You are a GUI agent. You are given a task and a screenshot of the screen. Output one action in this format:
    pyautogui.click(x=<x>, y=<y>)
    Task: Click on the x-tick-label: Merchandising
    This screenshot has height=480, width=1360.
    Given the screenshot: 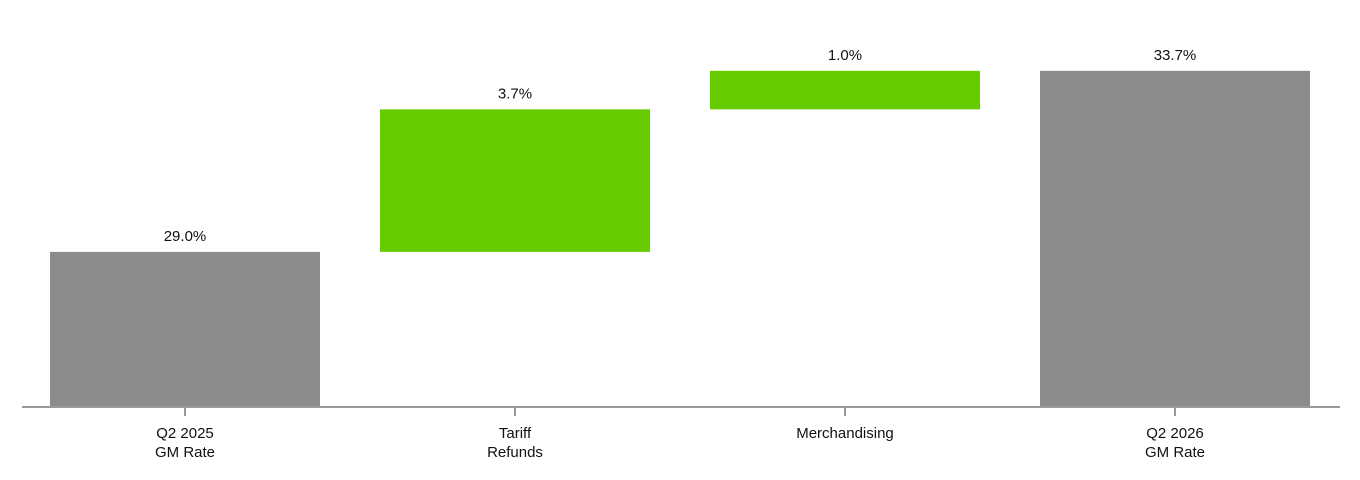 What is the action you would take?
    pyautogui.click(x=845, y=433)
    